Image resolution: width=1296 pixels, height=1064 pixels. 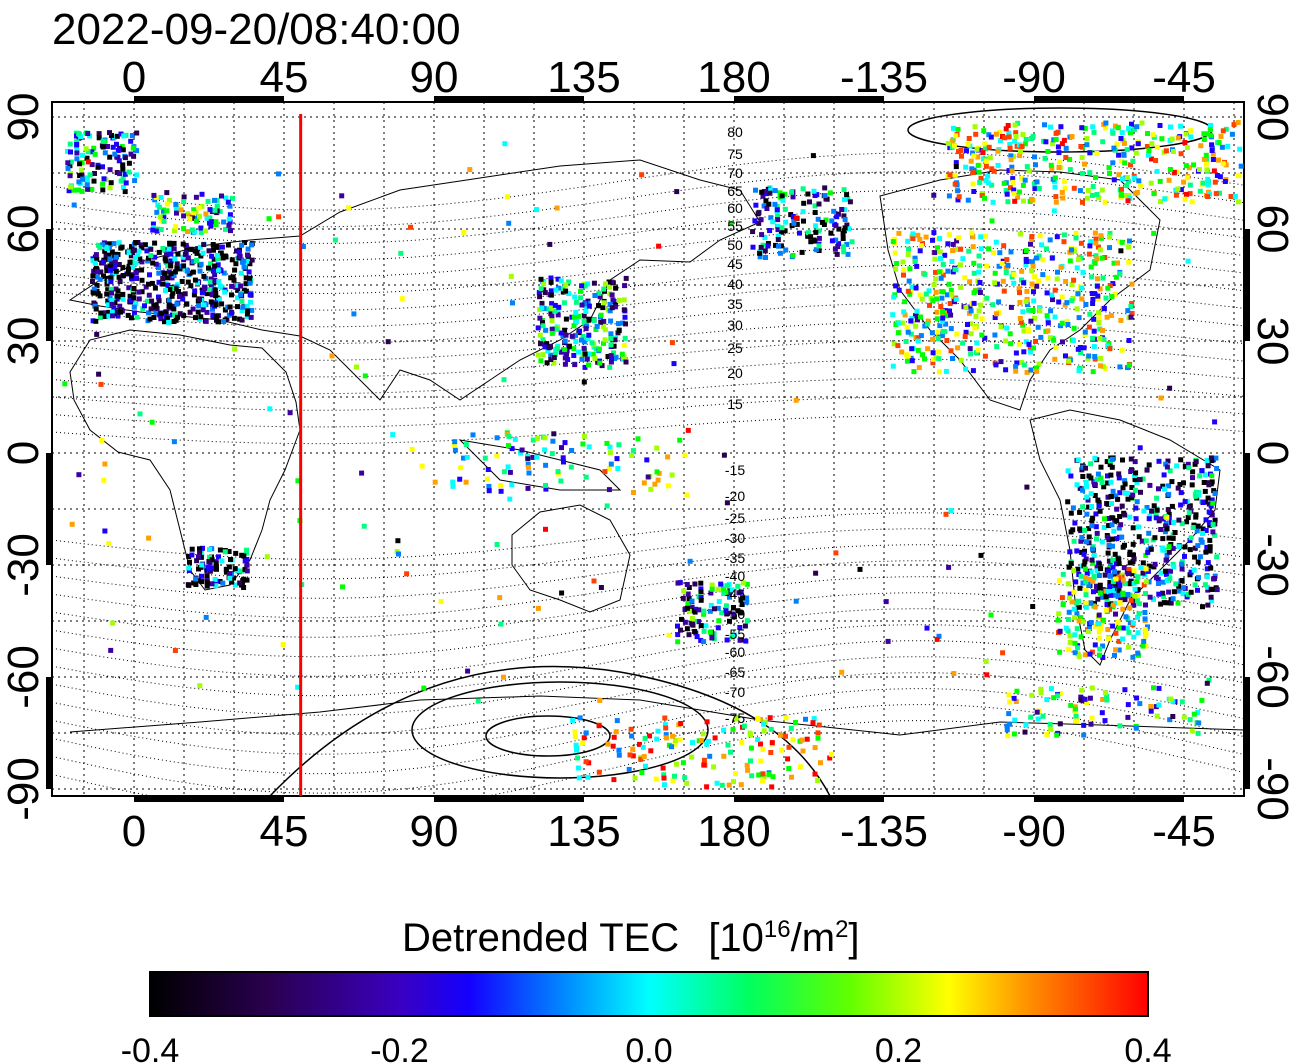 What do you see at coordinates (284, 831) in the screenshot?
I see `bottom-lon-label: 45` at bounding box center [284, 831].